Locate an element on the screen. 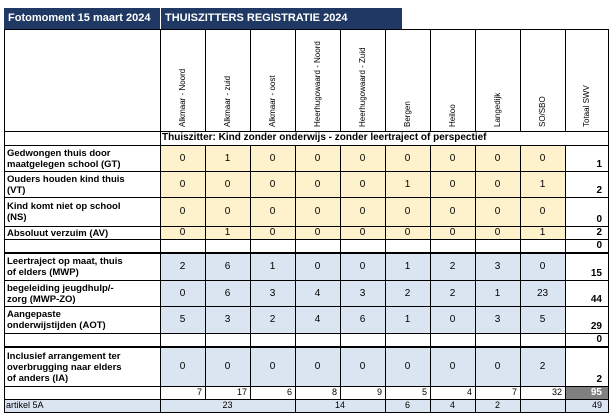  group1-row-label-1: Ouders houden kind thuis (VT) is located at coordinates (82, 184).